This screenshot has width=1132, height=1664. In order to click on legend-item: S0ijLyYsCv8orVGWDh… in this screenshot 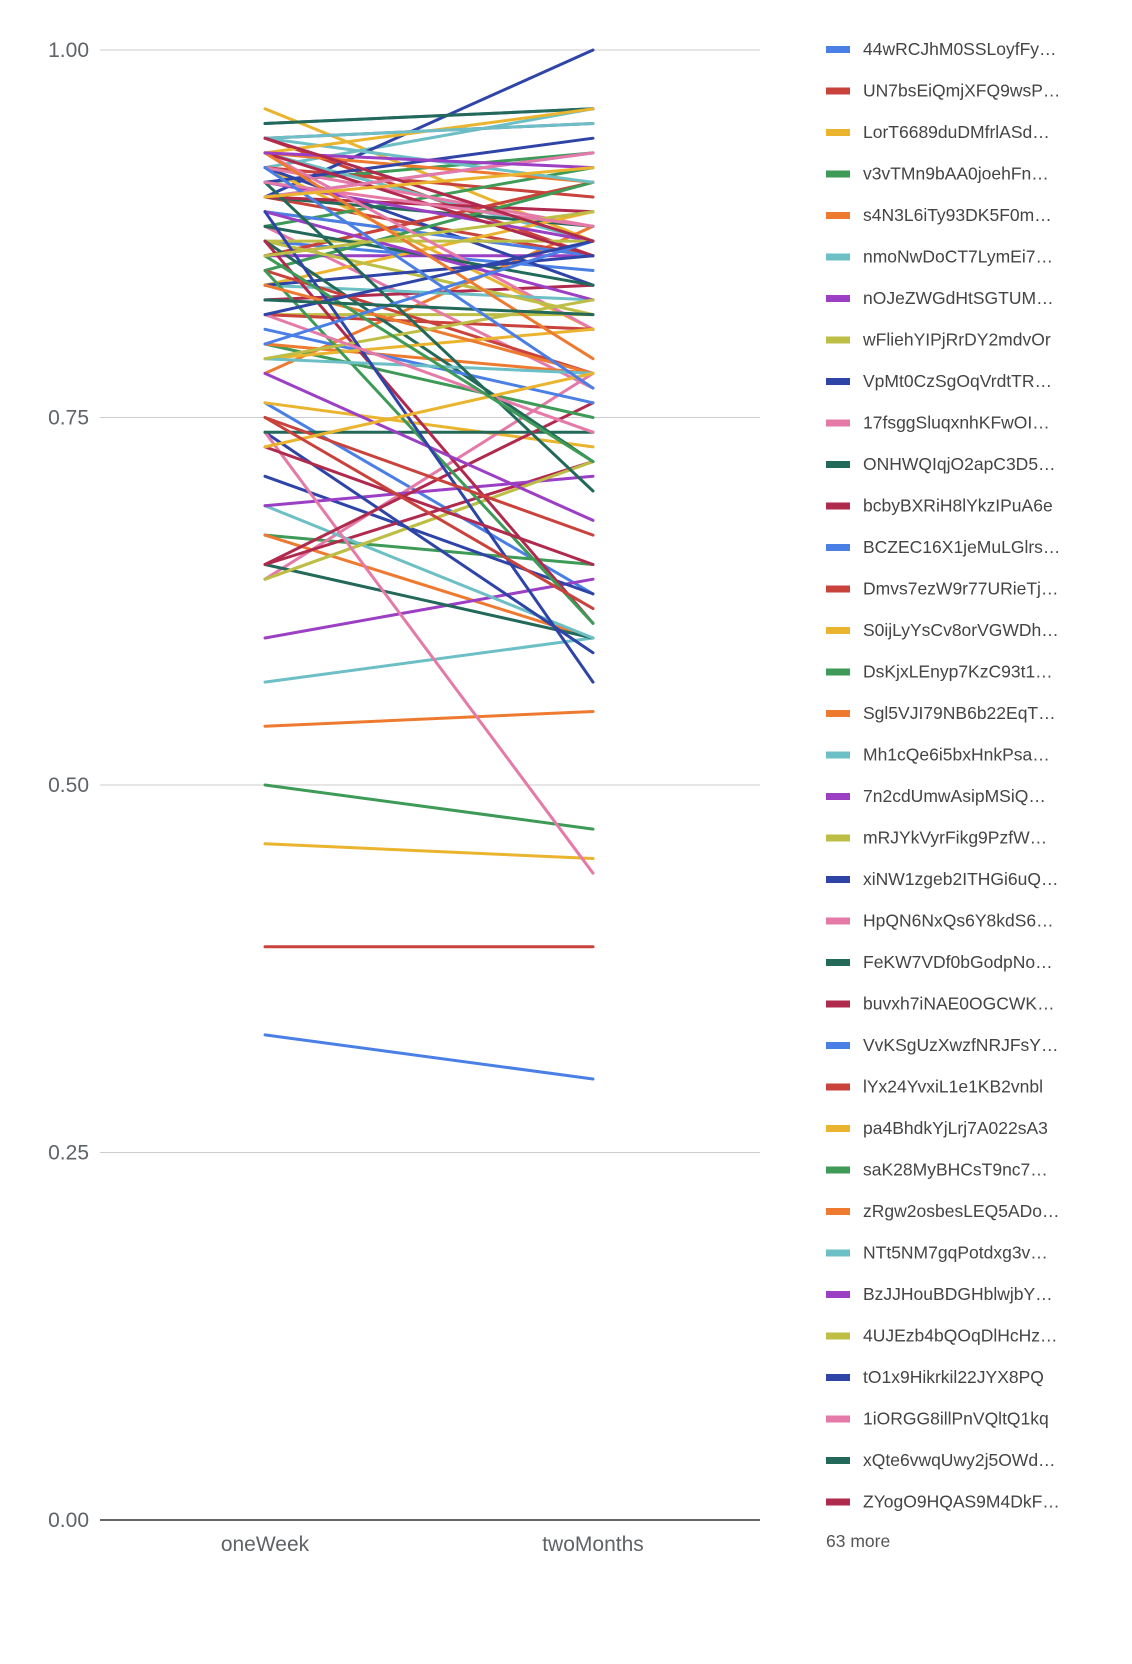, I will do `click(942, 630)`.